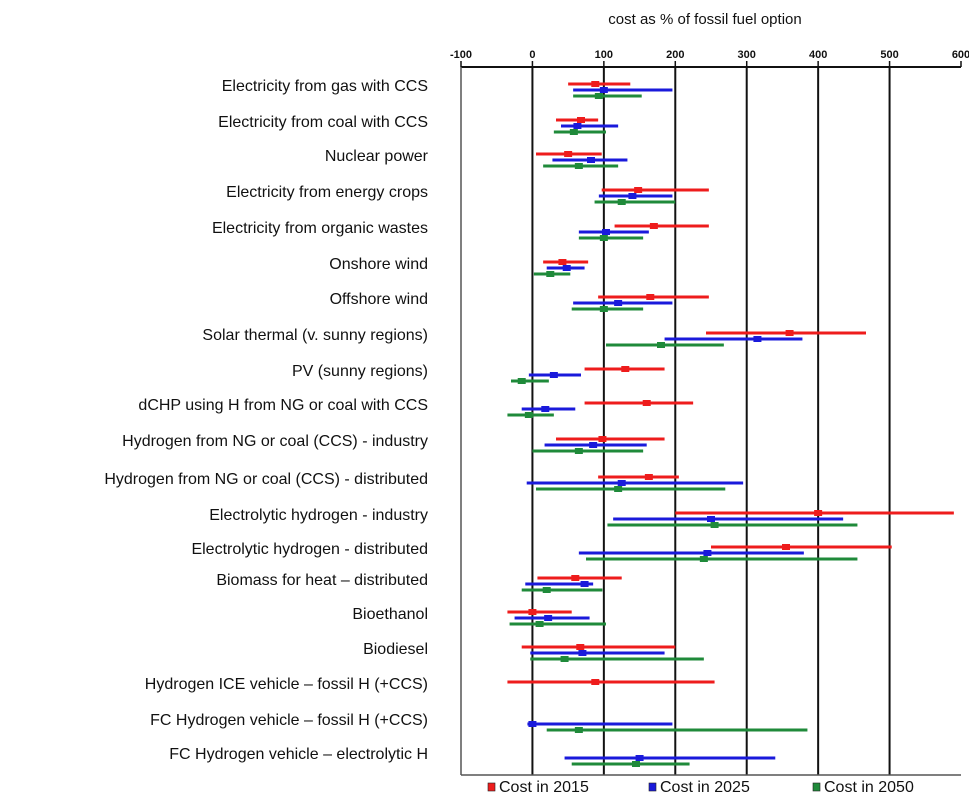 Image resolution: width=969 pixels, height=805 pixels. What do you see at coordinates (604, 55) in the screenshot?
I see `x-tick-label: 100` at bounding box center [604, 55].